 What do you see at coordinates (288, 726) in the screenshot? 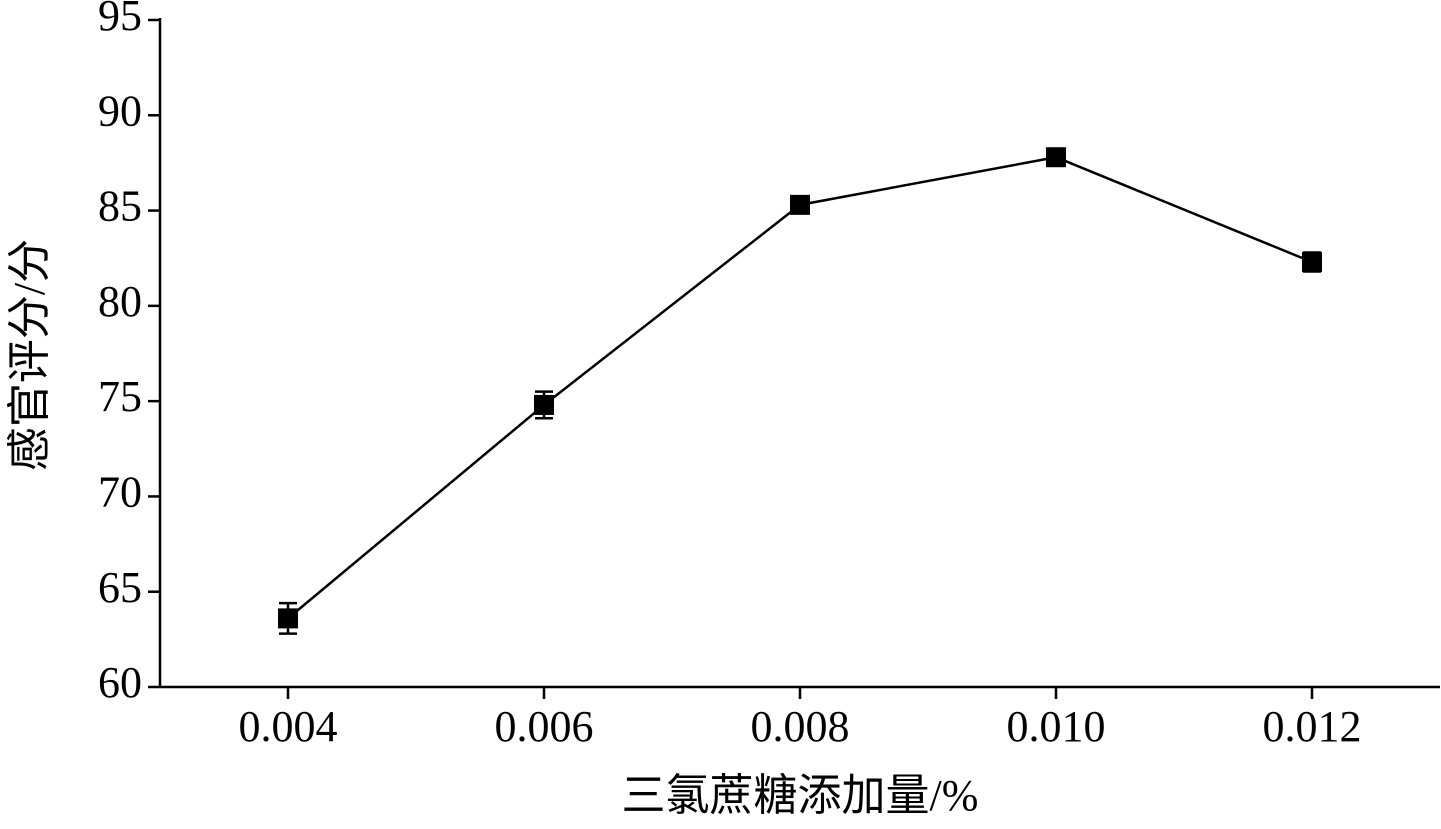
I see `x-tick-label: 0.004` at bounding box center [288, 726].